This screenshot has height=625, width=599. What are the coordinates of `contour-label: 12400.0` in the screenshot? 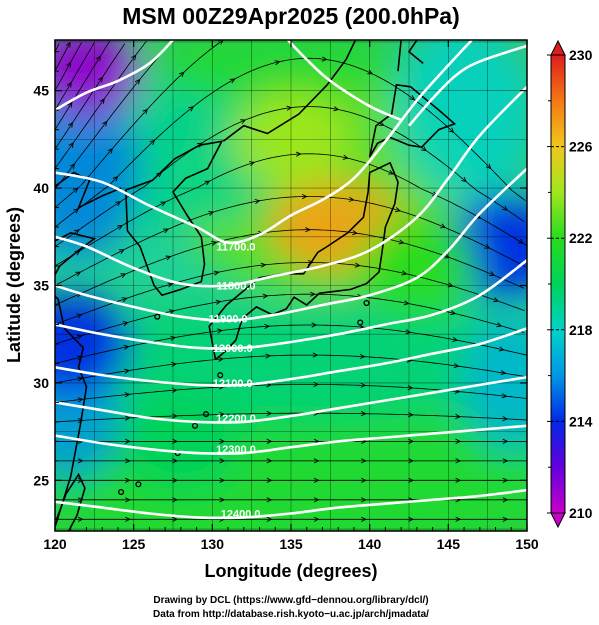 It's located at (241, 514).